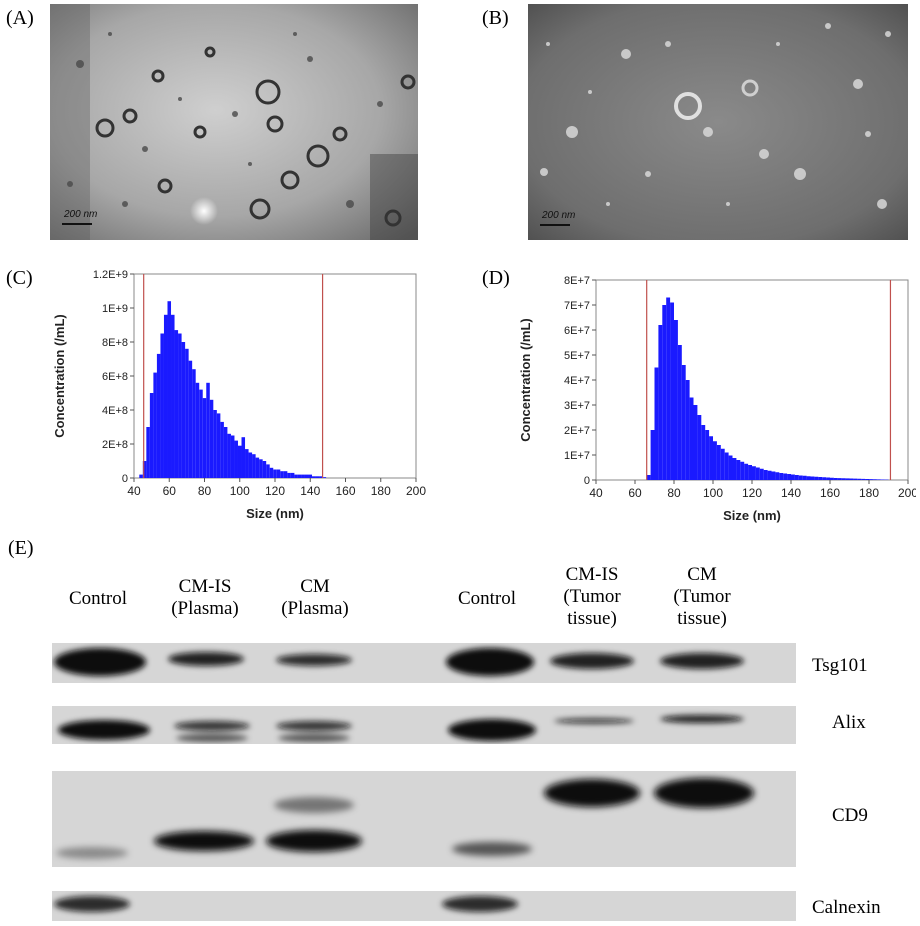  What do you see at coordinates (81, 214) in the screenshot?
I see `scale-label-a: 200 nm` at bounding box center [81, 214].